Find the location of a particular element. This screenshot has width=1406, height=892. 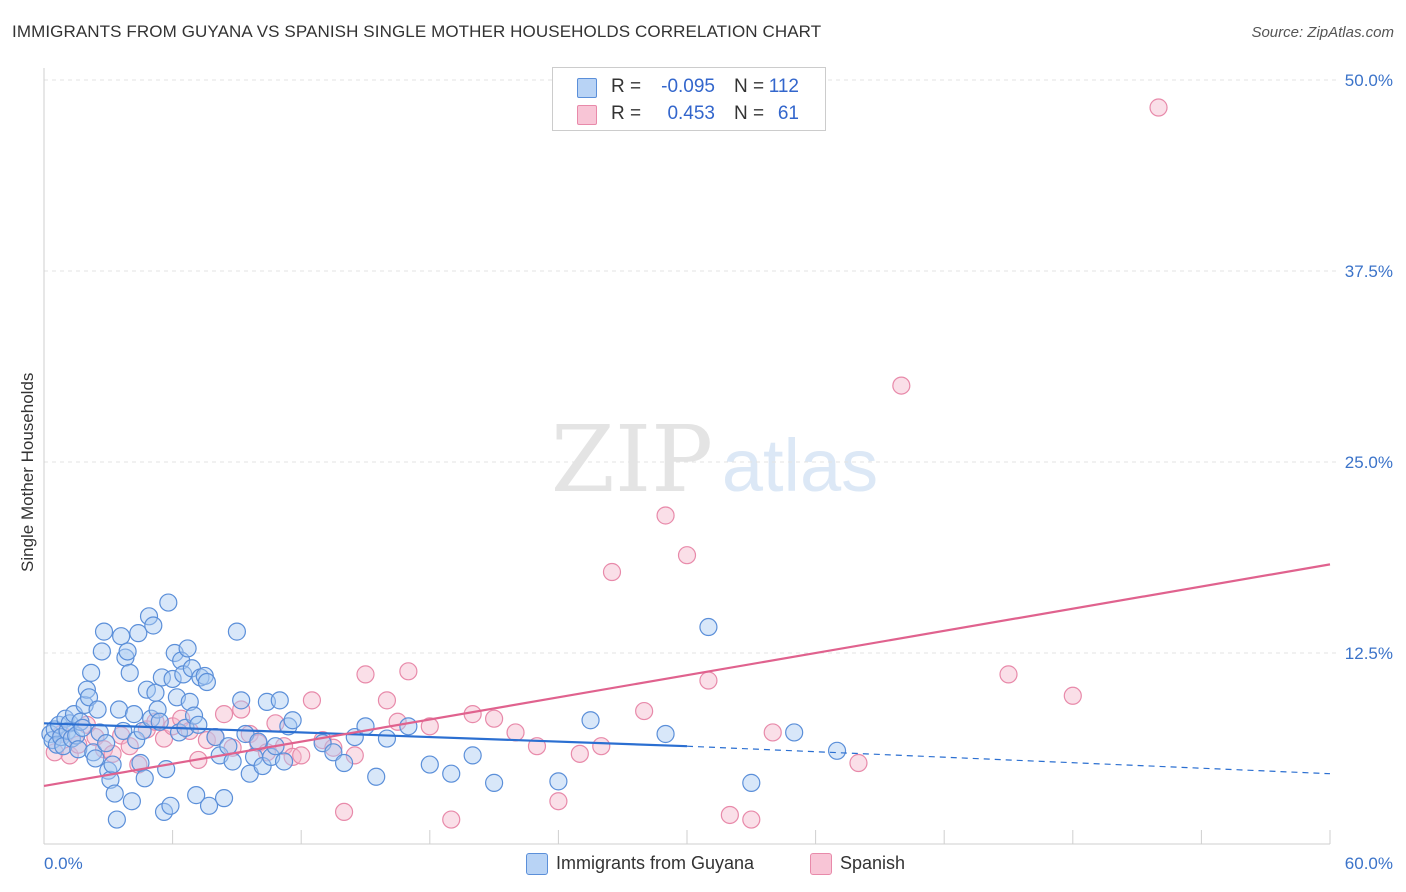

source-label: Source: ZipAtlas.com is located at coordinates (1322, 32).